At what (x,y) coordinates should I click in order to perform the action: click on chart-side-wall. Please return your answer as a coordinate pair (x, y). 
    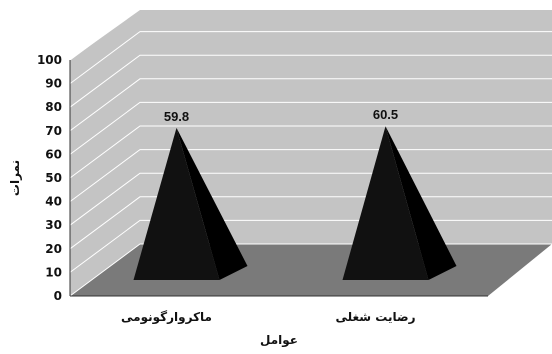
    Looking at the image, I should click on (105, 153).